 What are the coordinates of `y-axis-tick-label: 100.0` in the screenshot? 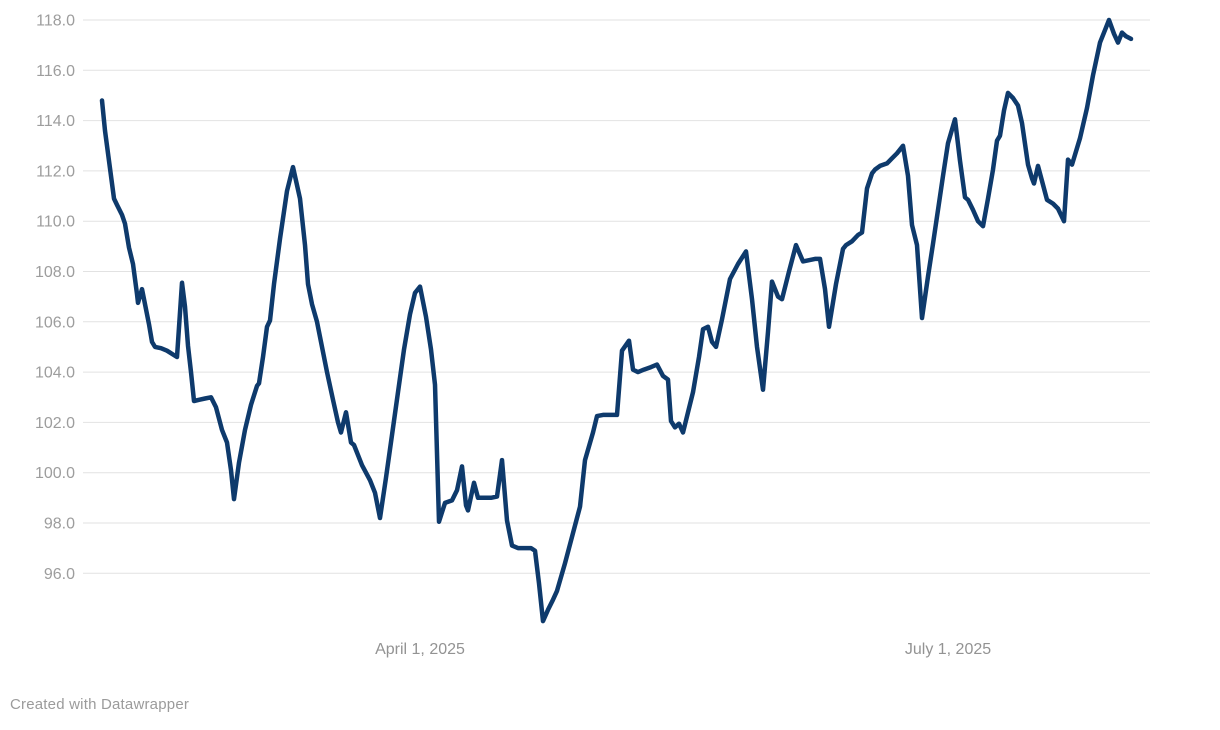 It's located at (55, 473).